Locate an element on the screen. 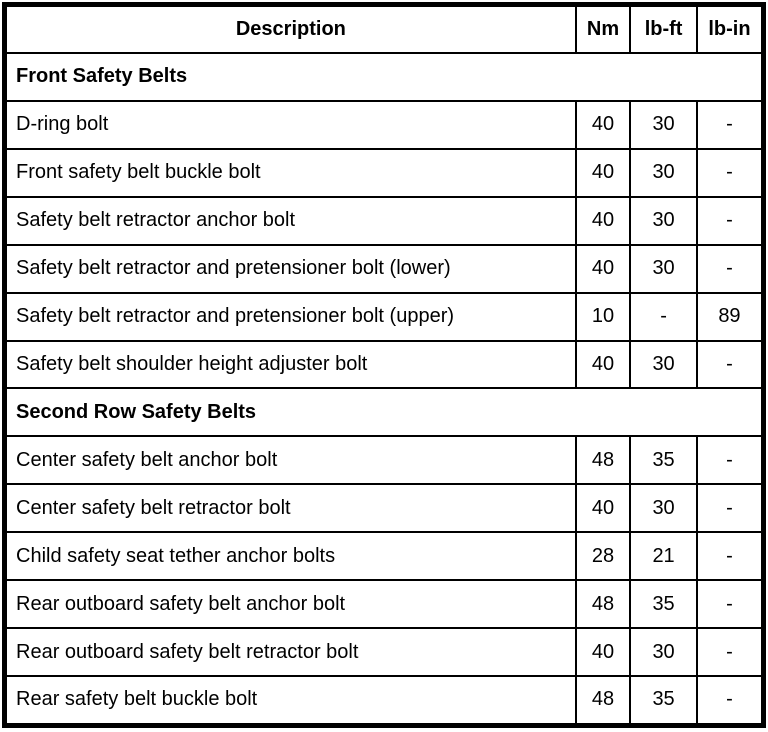 This screenshot has width=768, height=732. column-header-lb-ft: lb-ft is located at coordinates (663, 28).